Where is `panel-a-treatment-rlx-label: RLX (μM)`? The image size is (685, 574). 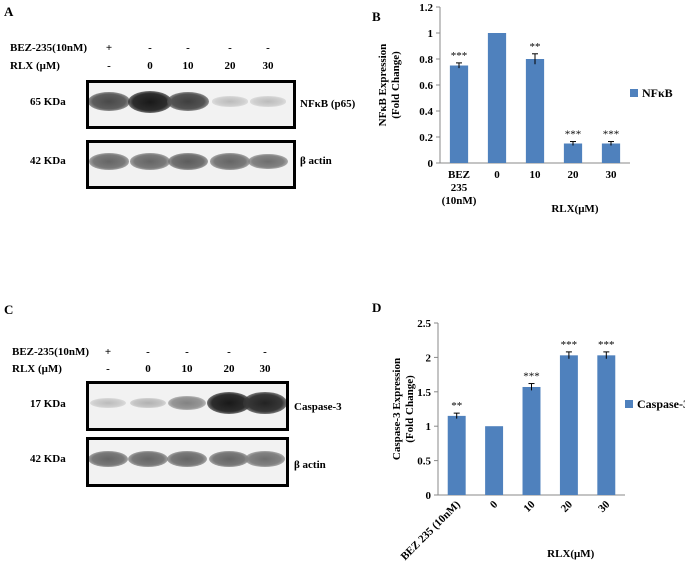 panel-a-treatment-rlx-label: RLX (μM) is located at coordinates (35, 66).